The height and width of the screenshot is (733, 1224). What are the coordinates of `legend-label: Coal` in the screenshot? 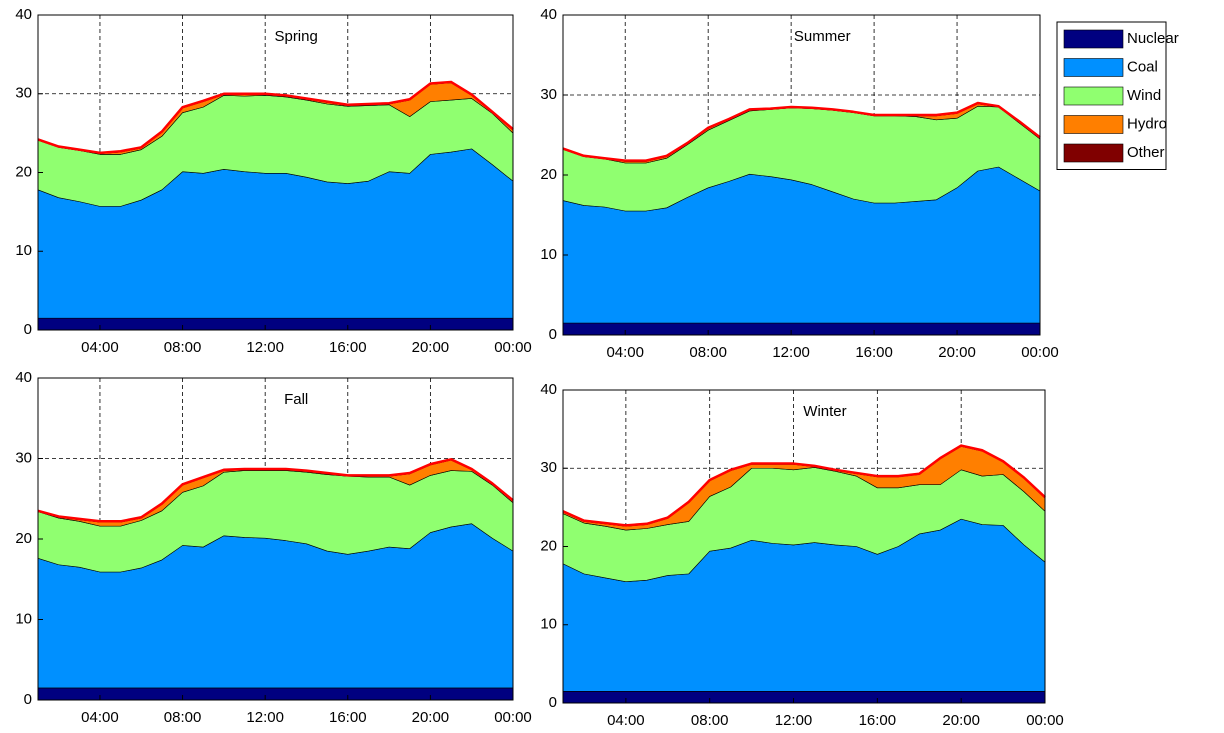 It's located at (1142, 66).